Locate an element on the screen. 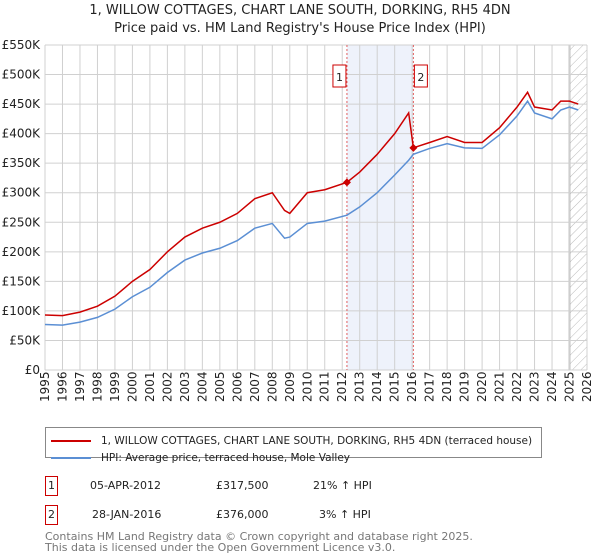 The height and width of the screenshot is (560, 600). forecast-hatch is located at coordinates (578, 207).